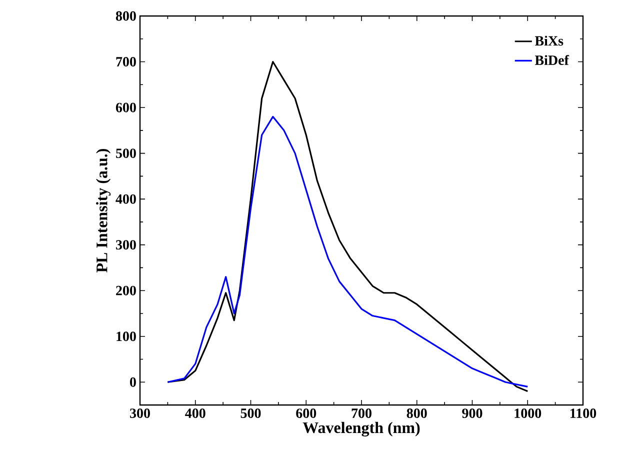 The width and height of the screenshot is (619, 475). I want to click on y-axis-title: PL Intensity (a.u.), so click(103, 210).